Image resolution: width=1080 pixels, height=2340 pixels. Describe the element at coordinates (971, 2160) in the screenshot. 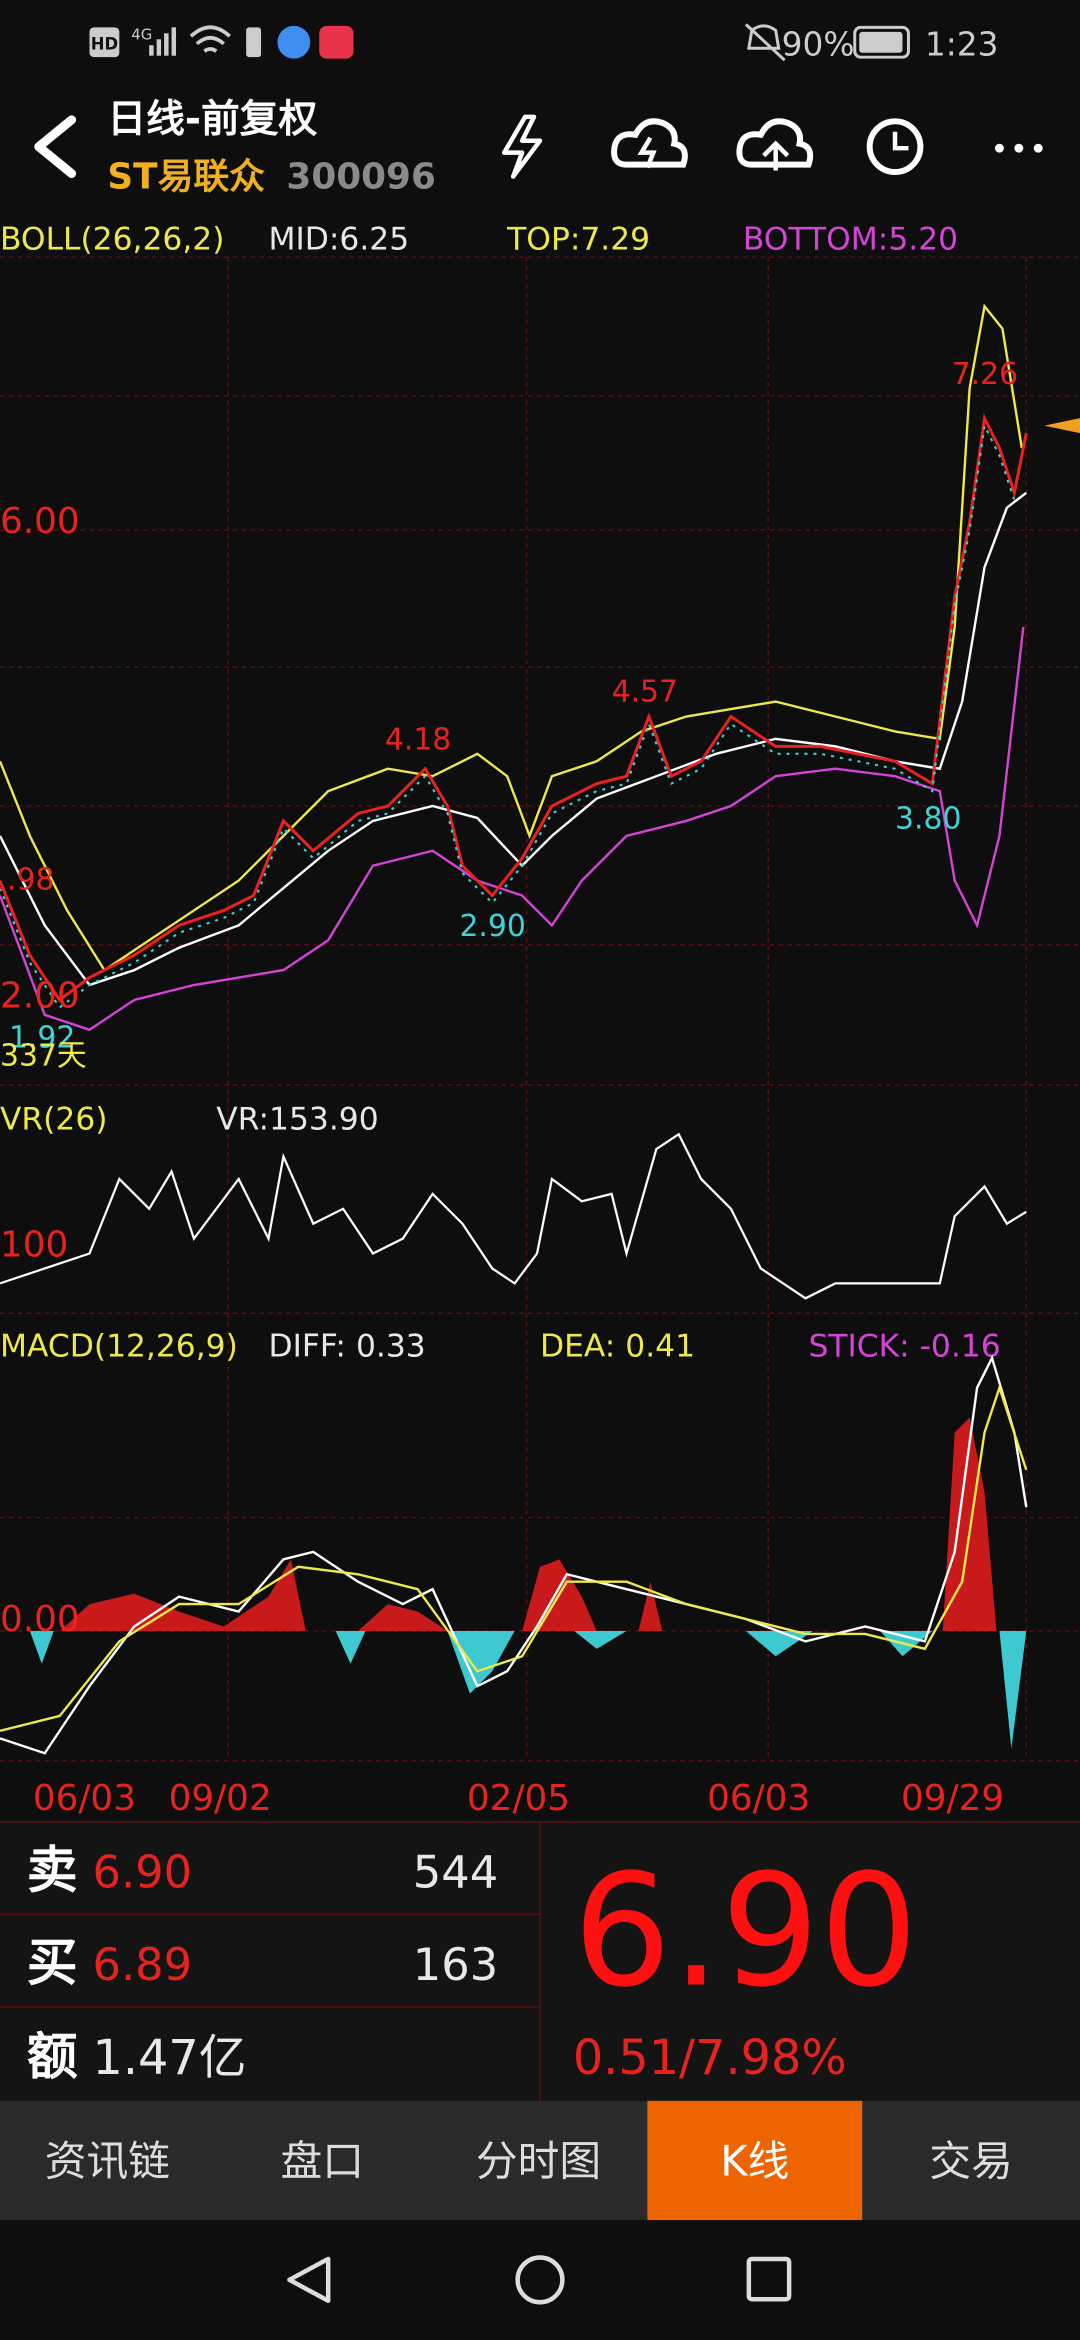

I see `tab: 交易` at that location.